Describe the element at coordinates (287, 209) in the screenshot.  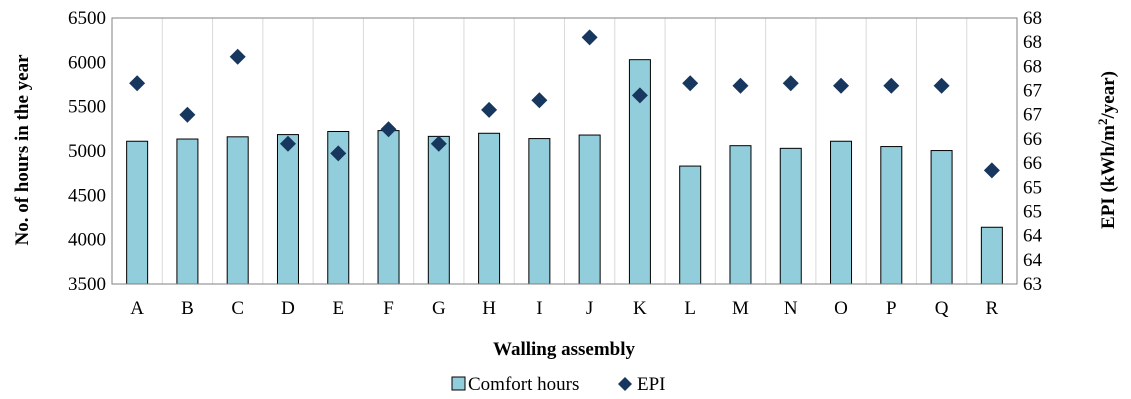
I see `bar-d` at that location.